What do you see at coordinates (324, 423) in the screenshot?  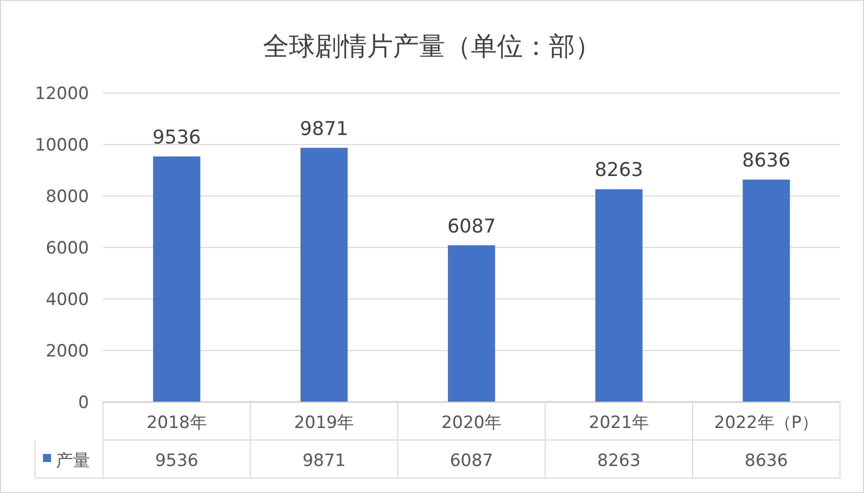 I see `x-tick-label: 2019年` at bounding box center [324, 423].